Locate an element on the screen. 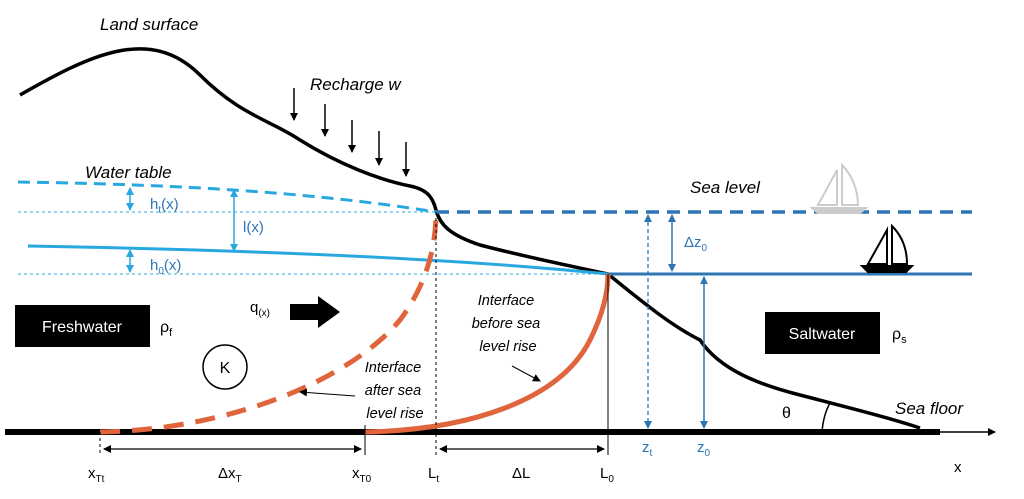 This screenshot has height=499, width=1024. theta-arc is located at coordinates (826, 417).